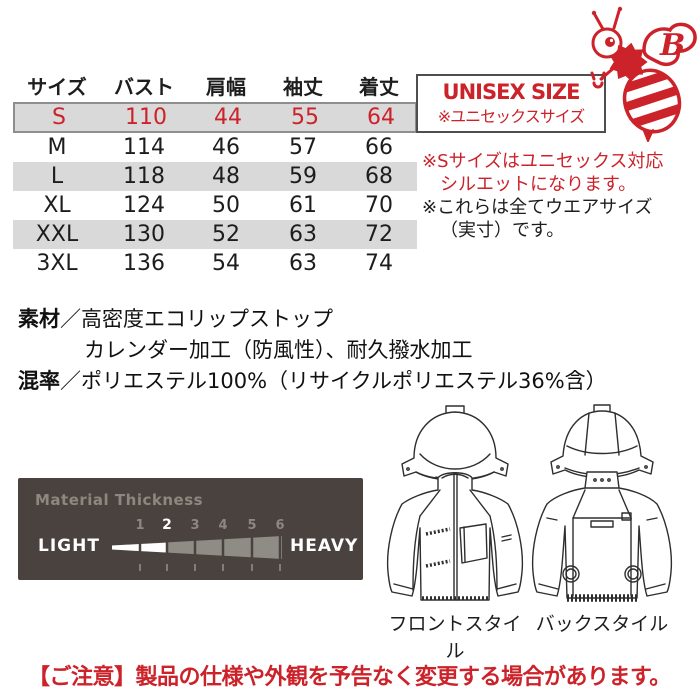  I want to click on material-line3: 混率／ポリエステル100%（リサイクルポリエステル36%含）, so click(312, 381).